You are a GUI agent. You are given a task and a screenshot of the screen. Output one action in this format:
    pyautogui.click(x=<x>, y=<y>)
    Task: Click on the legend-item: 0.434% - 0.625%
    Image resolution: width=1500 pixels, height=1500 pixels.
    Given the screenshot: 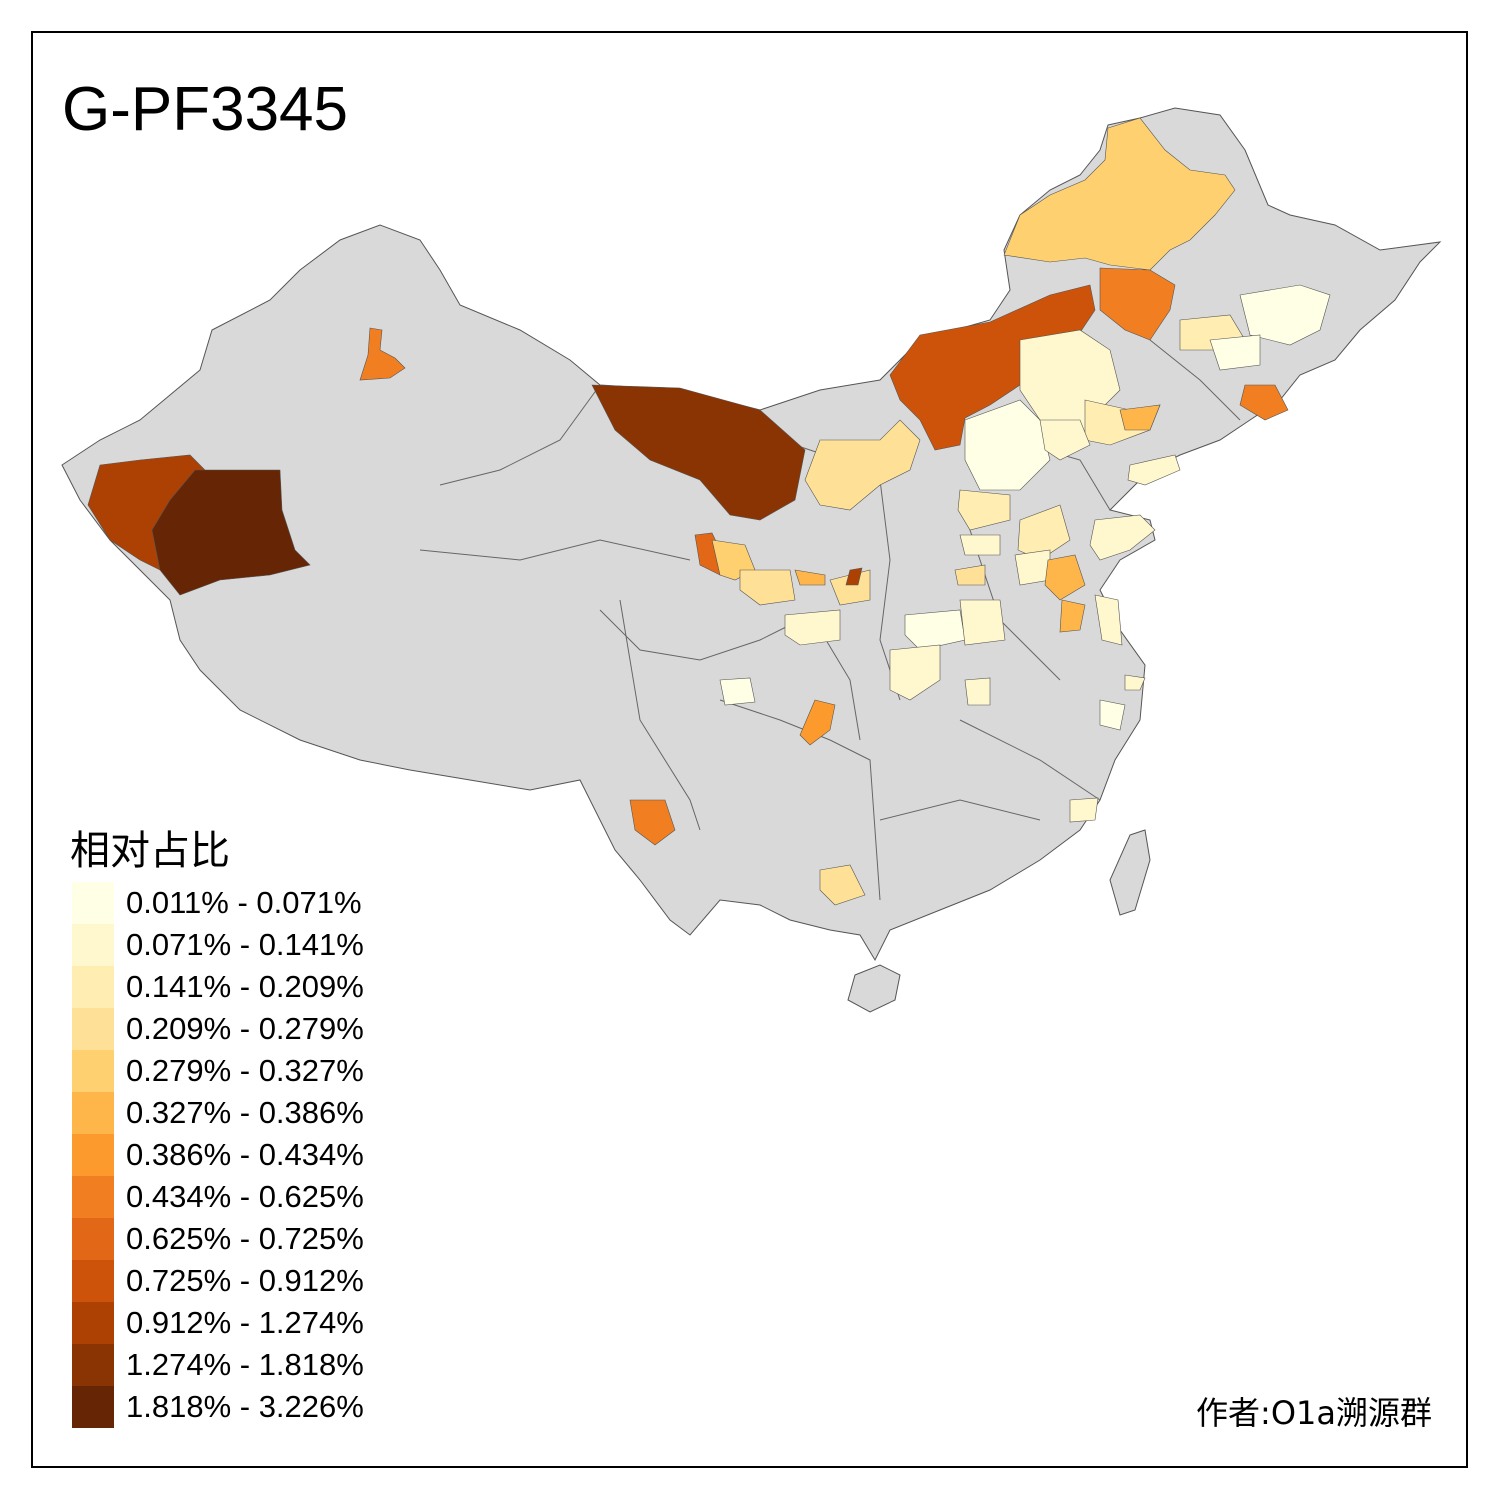 What is the action you would take?
    pyautogui.click(x=218, y=1197)
    